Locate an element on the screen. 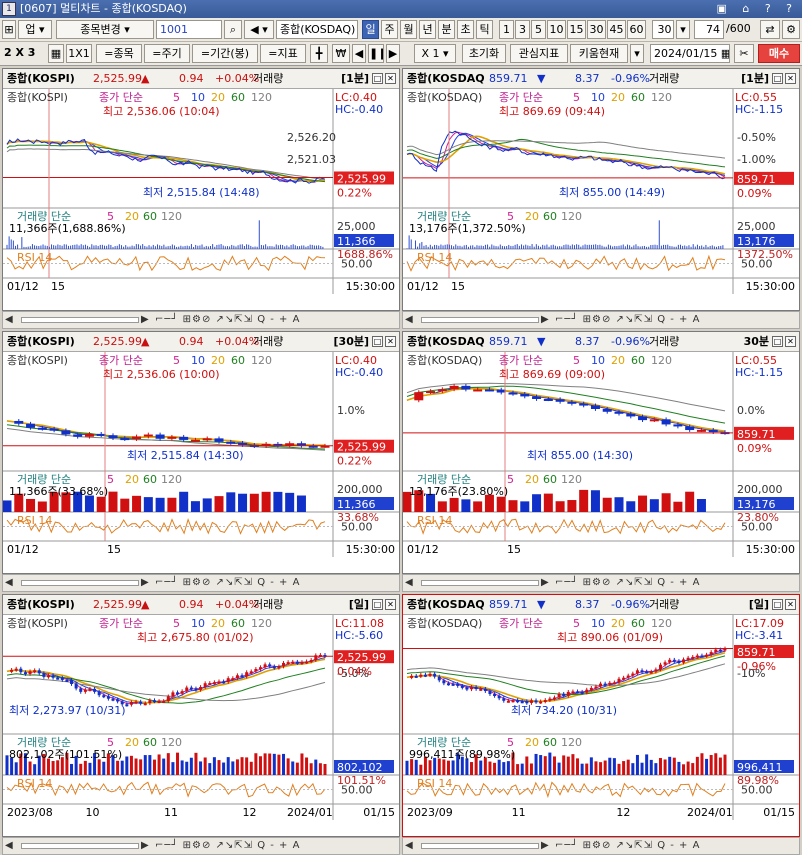  kiwoom-dropdown-icon: ▾ is located at coordinates (637, 53).